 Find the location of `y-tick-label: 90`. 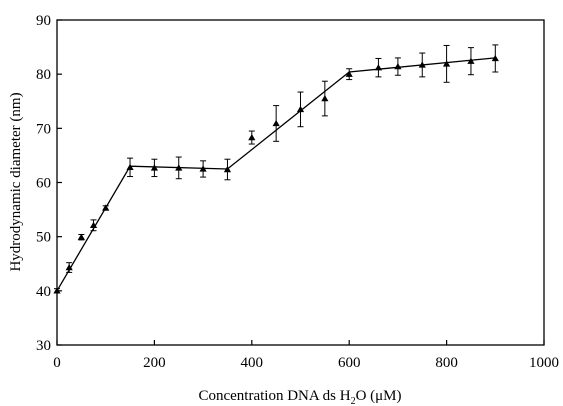

y-tick-label: 90 is located at coordinates (43, 21).